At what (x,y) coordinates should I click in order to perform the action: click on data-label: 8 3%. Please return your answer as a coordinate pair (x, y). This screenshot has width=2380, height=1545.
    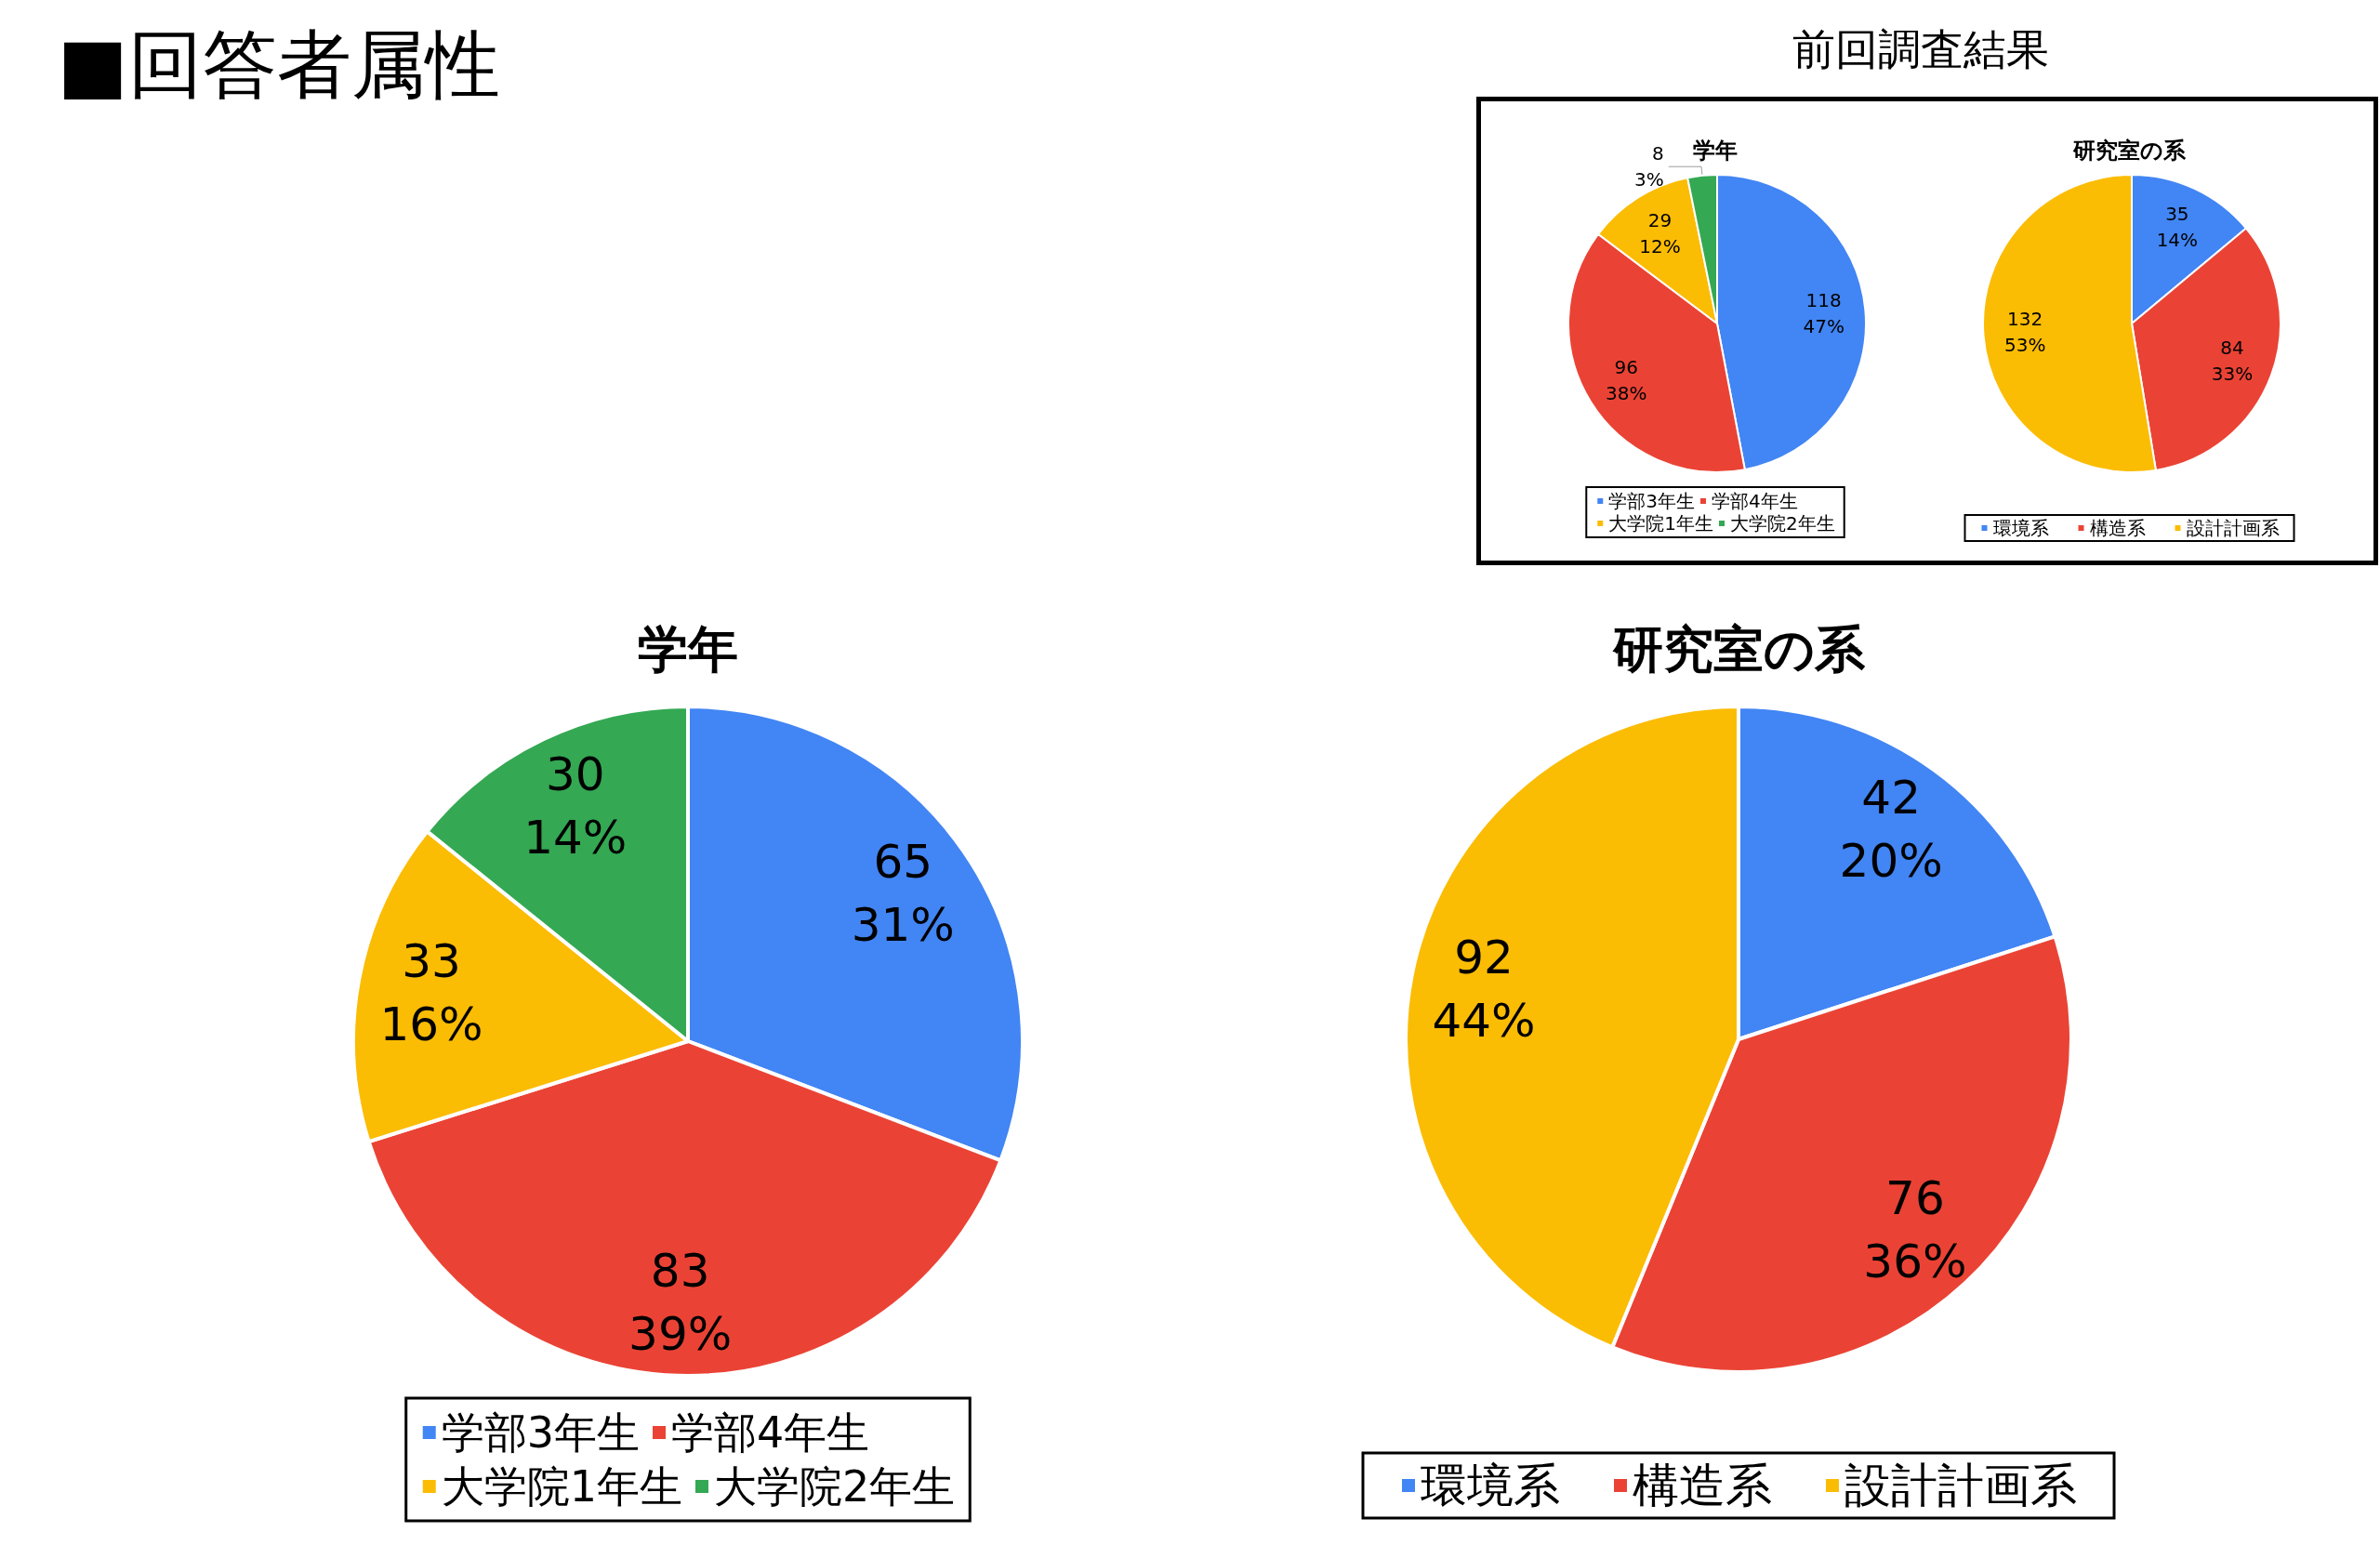
    Looking at the image, I should click on (1649, 166).